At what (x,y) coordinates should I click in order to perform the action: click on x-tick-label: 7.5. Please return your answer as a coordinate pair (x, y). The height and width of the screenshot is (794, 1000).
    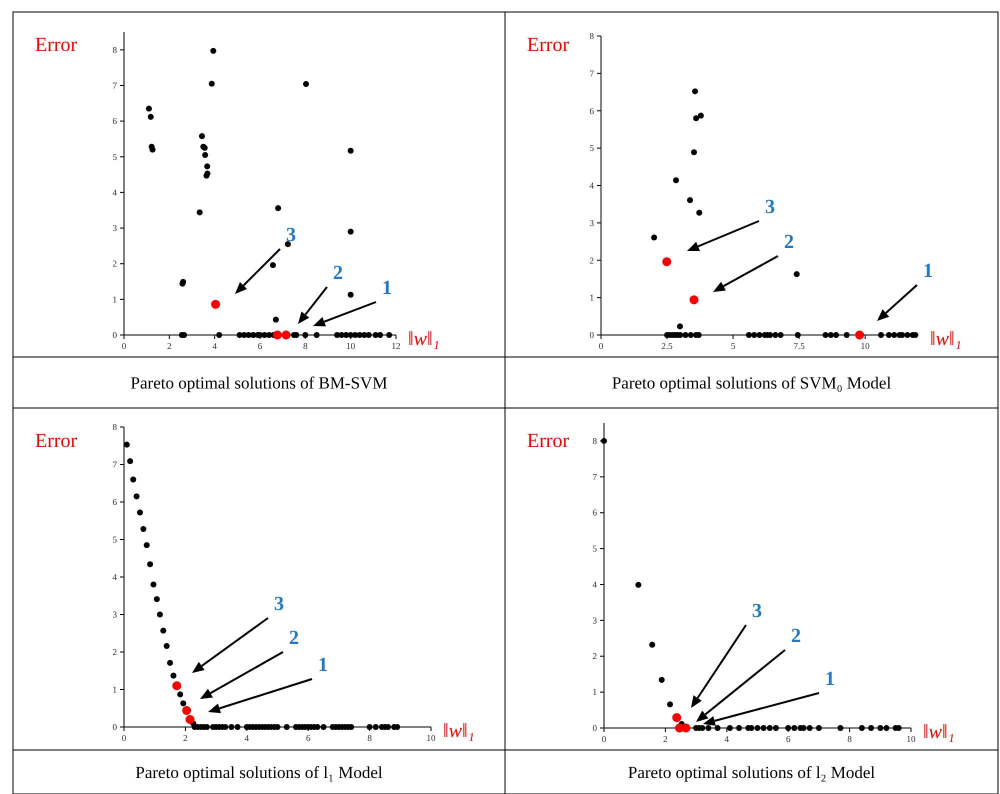
    Looking at the image, I should click on (800, 346).